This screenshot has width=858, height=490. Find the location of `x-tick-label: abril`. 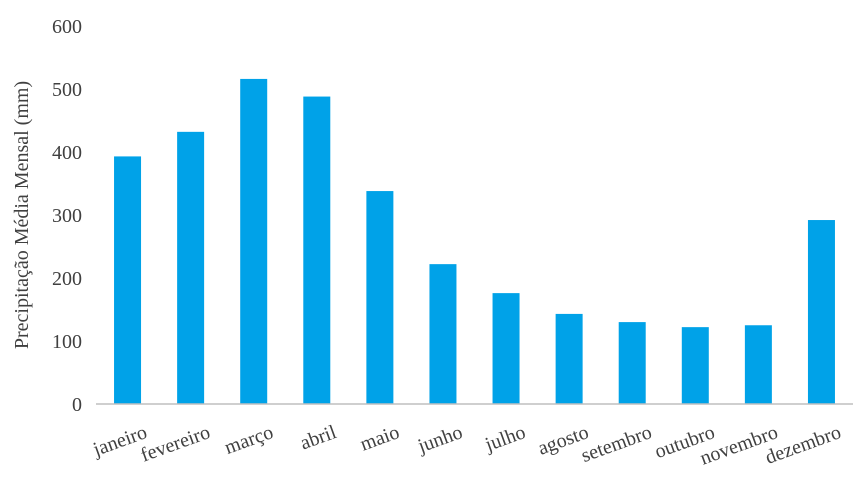

x-tick-label: abril is located at coordinates (318, 437).